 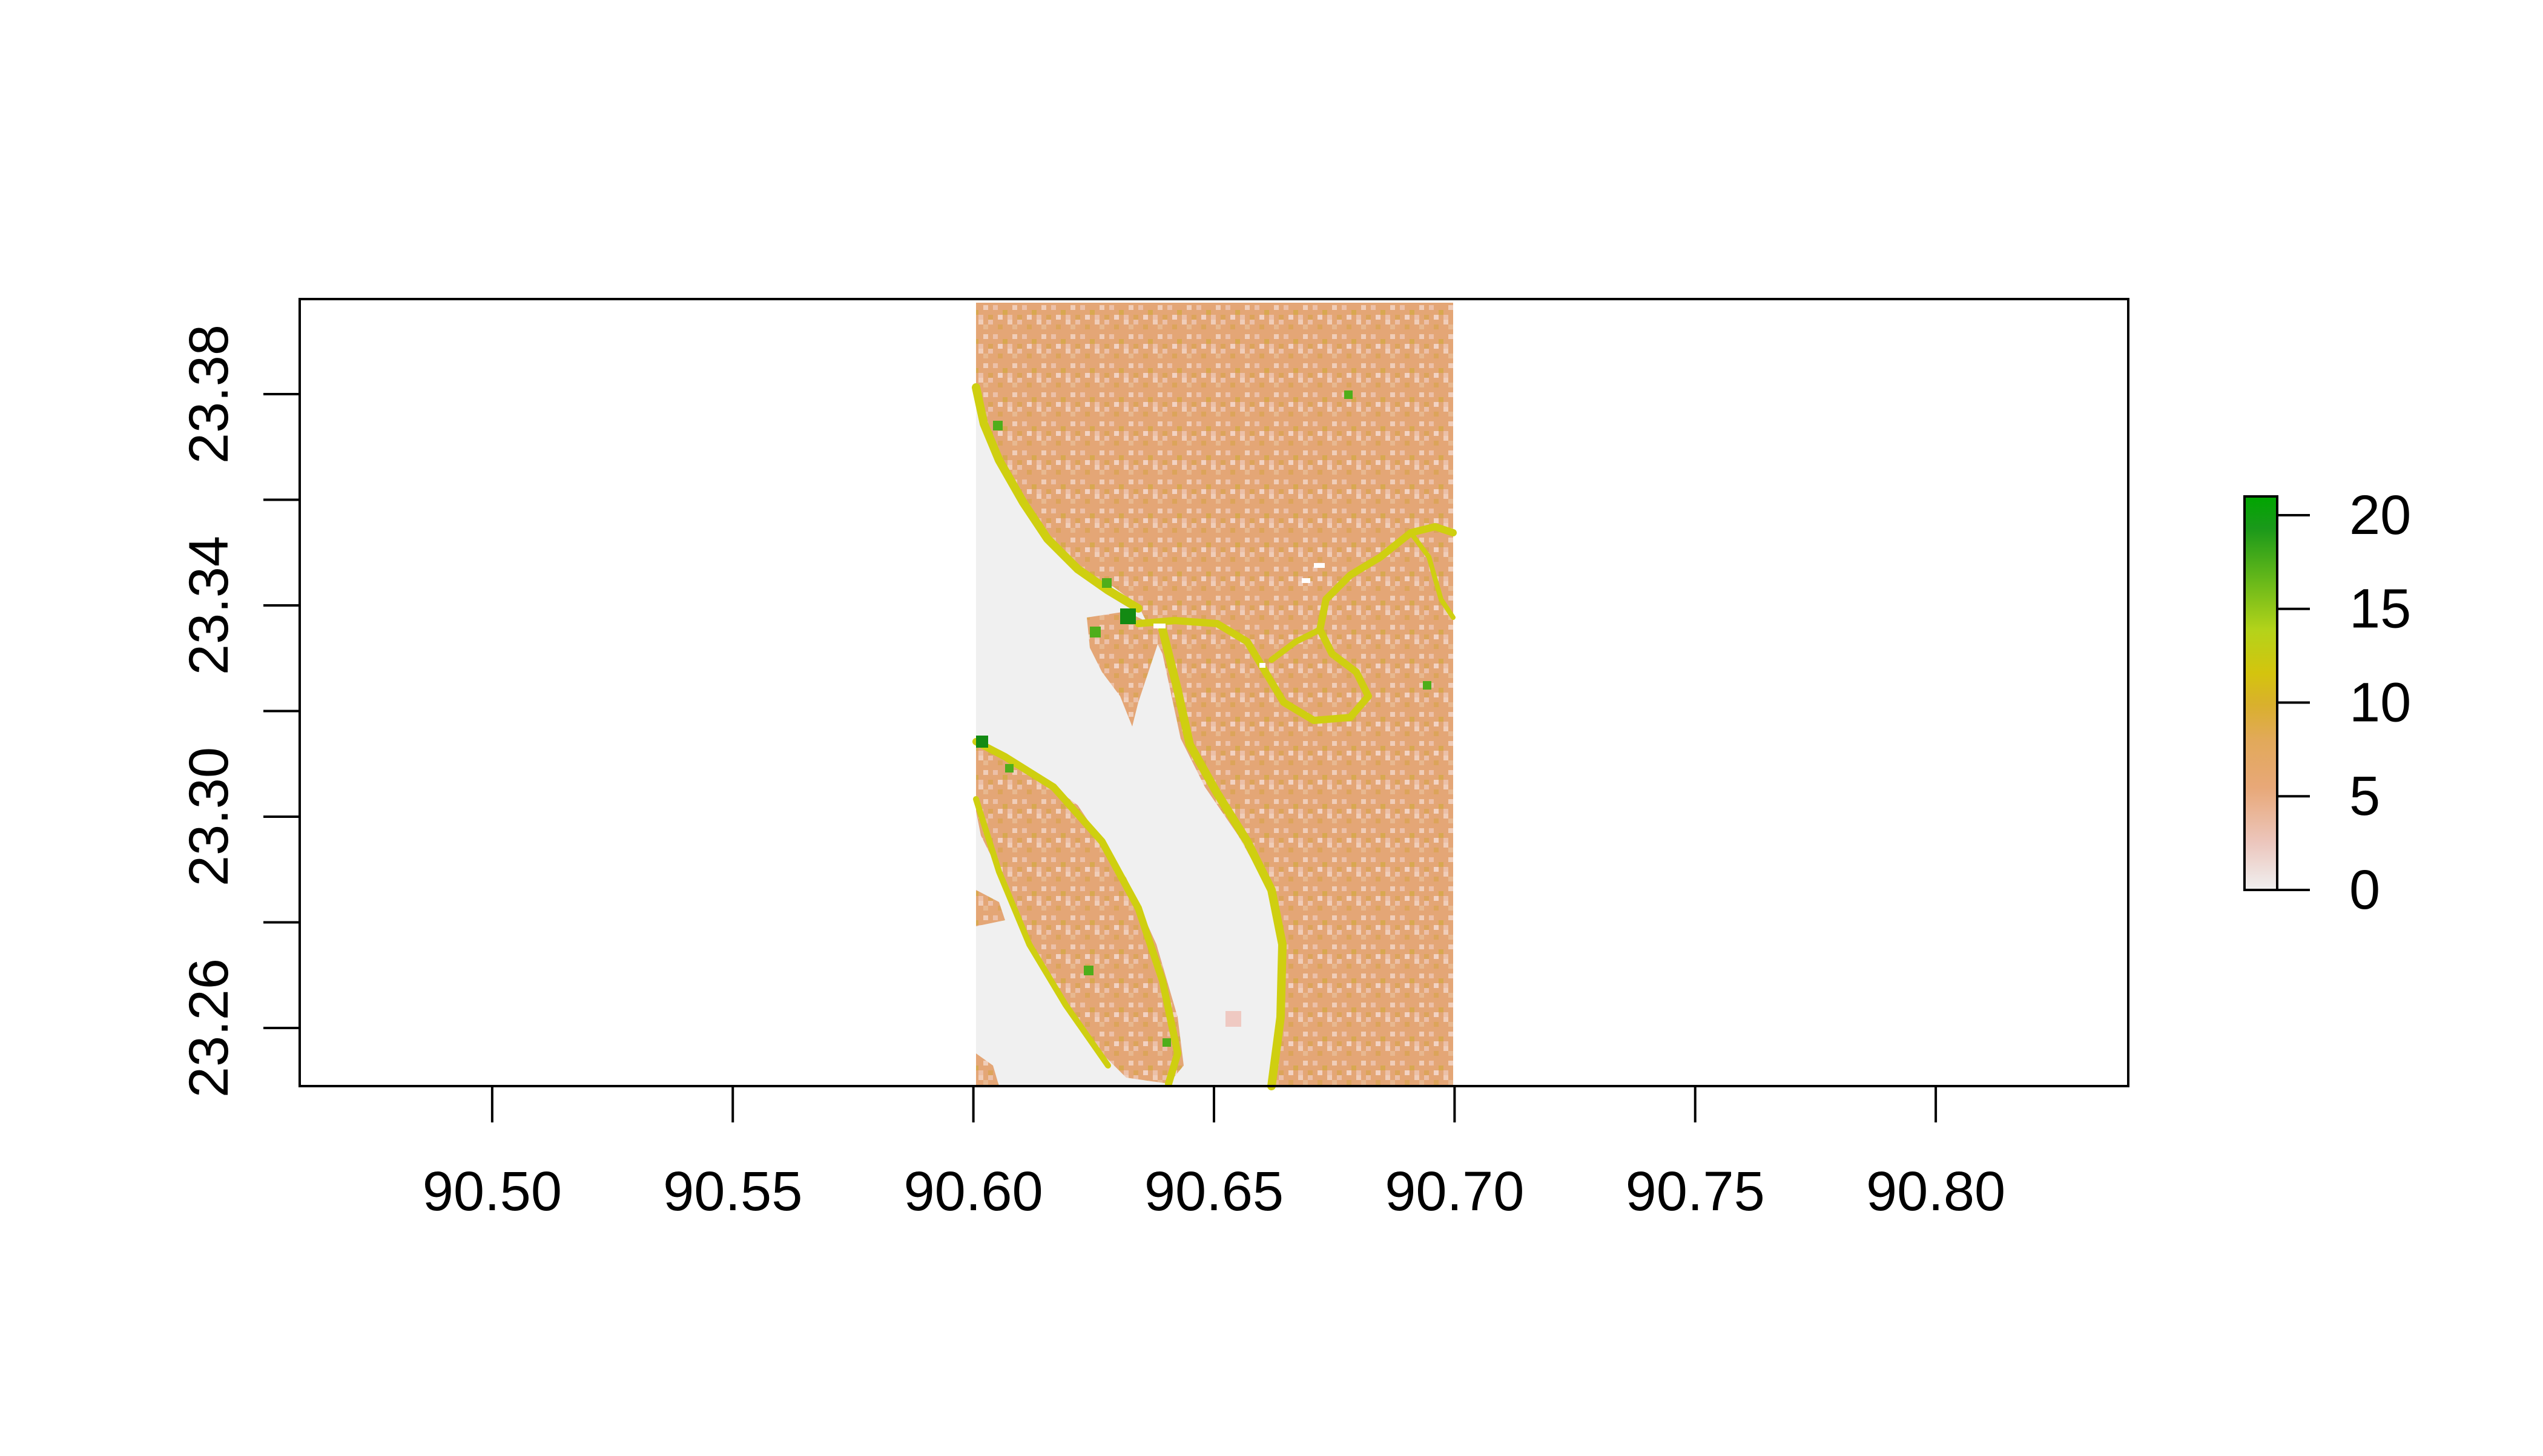 I want to click on island-southwest-edge, so click(x=990, y=908).